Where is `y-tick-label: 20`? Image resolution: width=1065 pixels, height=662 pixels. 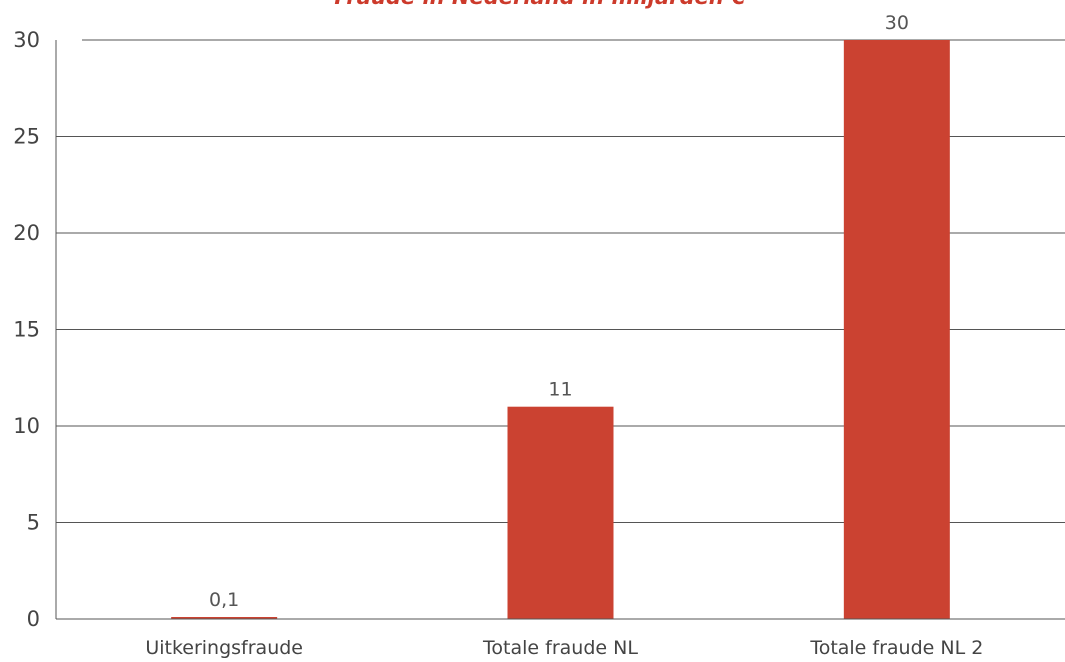
y-tick-label: 20 is located at coordinates (26, 233).